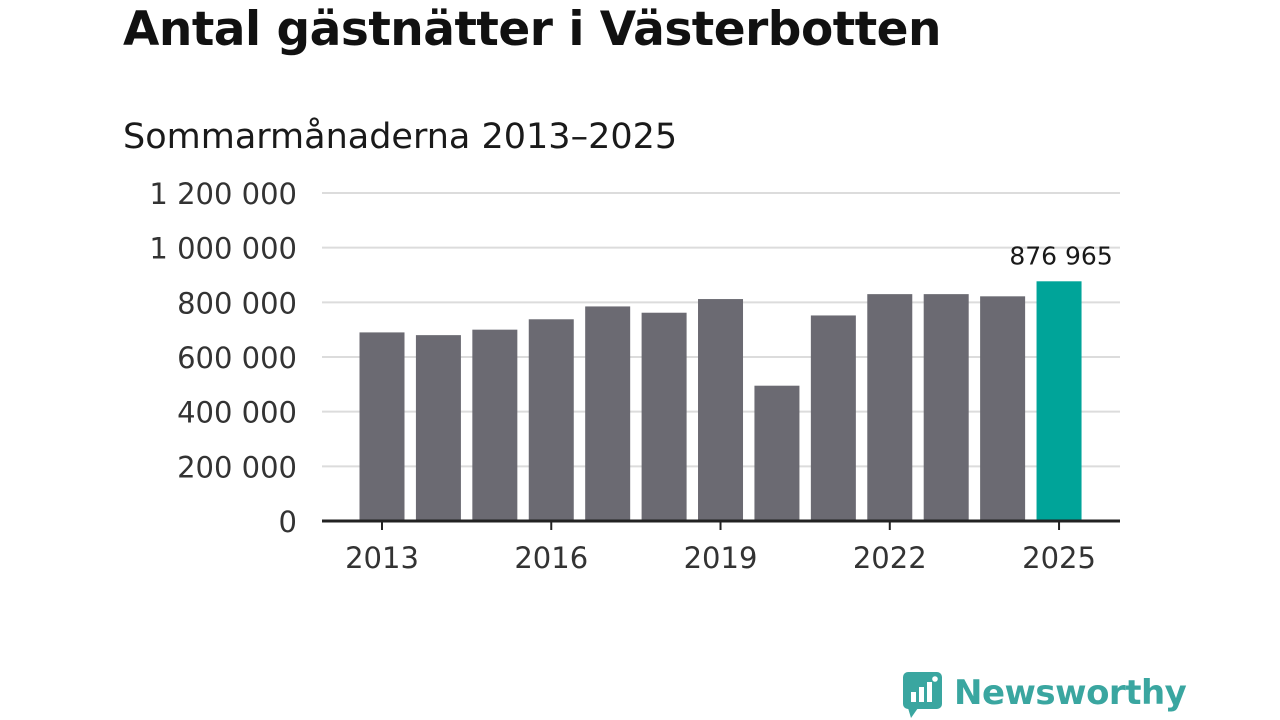  Describe the element at coordinates (777, 453) in the screenshot. I see `bar-2020` at that location.